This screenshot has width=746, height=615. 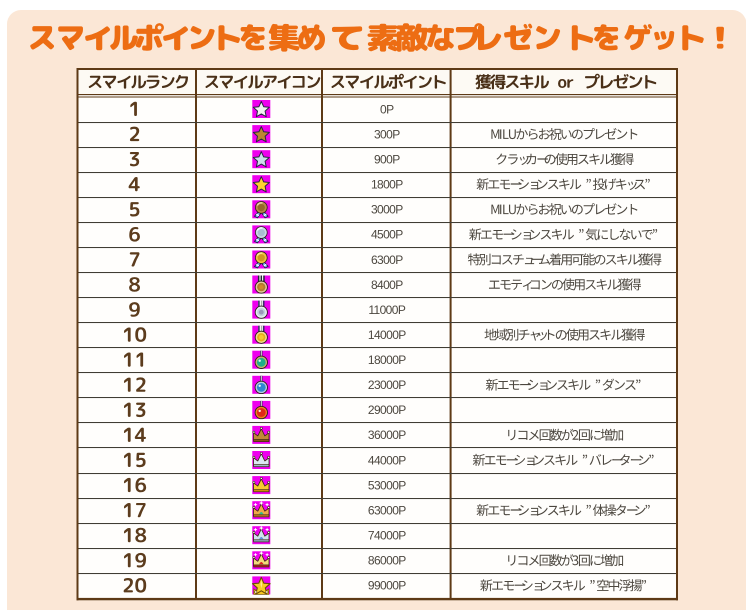 I want to click on svg-text: 0P, so click(x=387, y=109).